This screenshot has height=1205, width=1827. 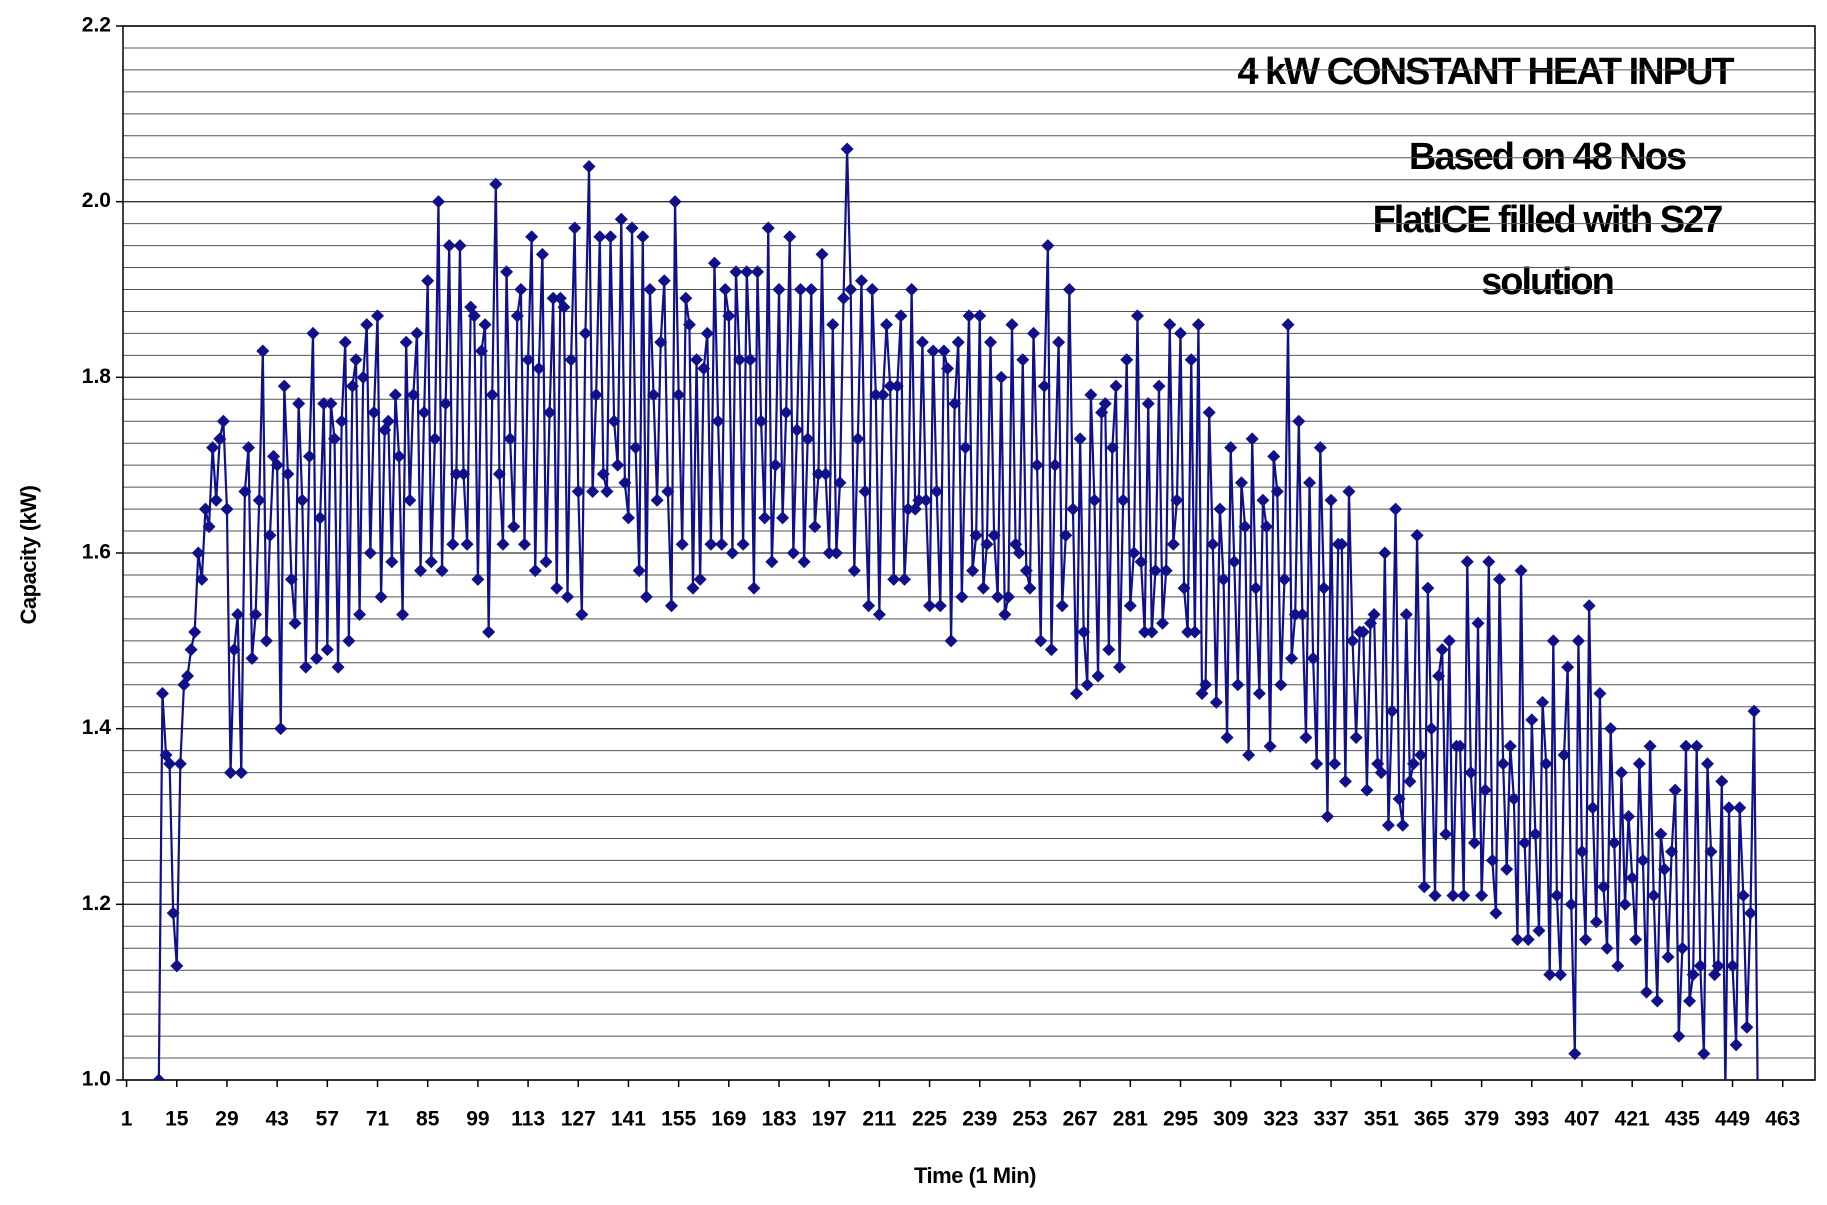 What do you see at coordinates (929, 1119) in the screenshot?
I see `x-tick-label: 225` at bounding box center [929, 1119].